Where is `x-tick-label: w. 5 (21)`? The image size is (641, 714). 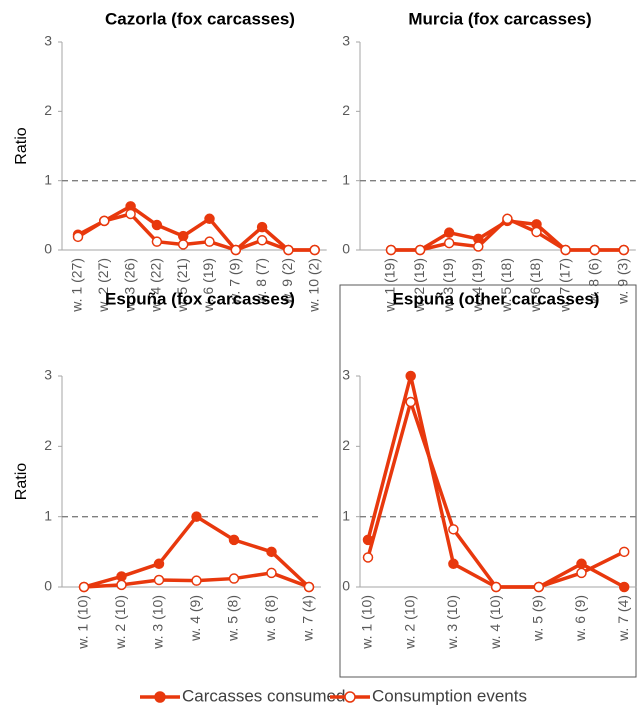 x-tick-label: w. 5 (21) is located at coordinates (182, 285).